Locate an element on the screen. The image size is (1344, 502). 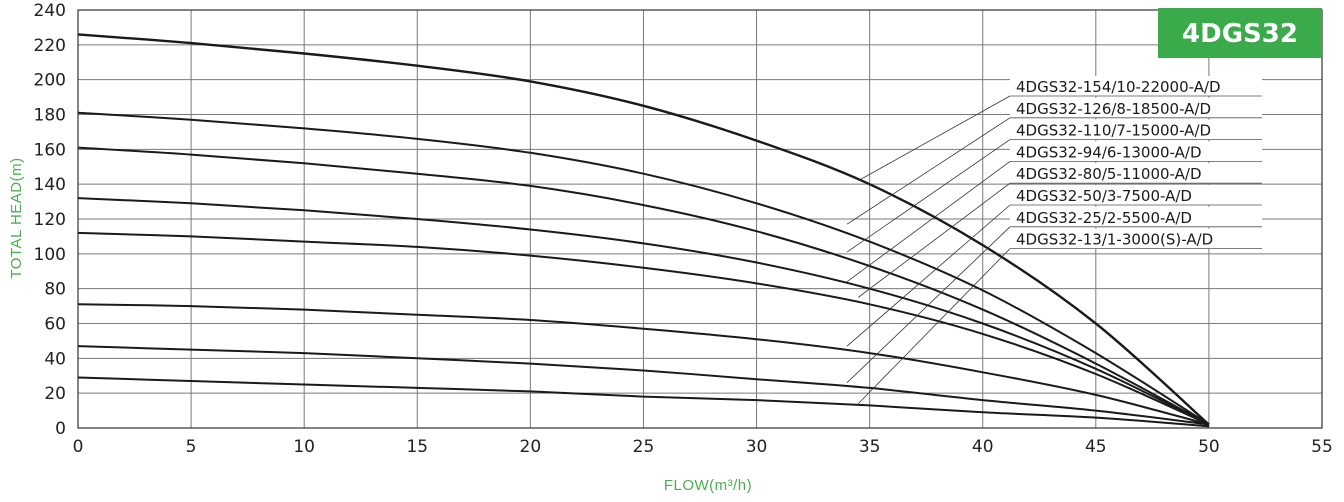
y-tick-label: 120 is located at coordinates (50, 220).